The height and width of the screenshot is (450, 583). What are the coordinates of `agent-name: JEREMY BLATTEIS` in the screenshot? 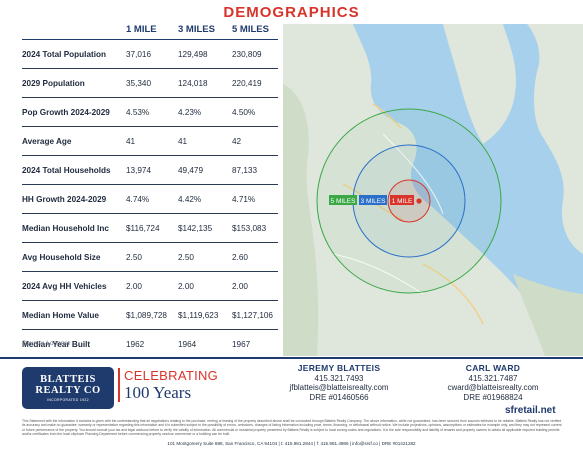 It's located at (339, 368).